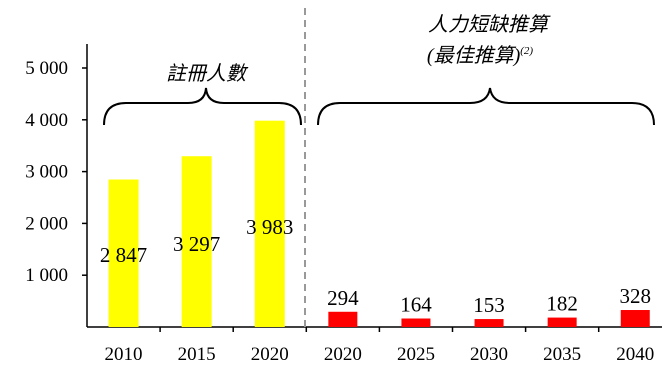 The height and width of the screenshot is (365, 670). What do you see at coordinates (343, 298) in the screenshot?
I see `bar-value-label: 294` at bounding box center [343, 298].